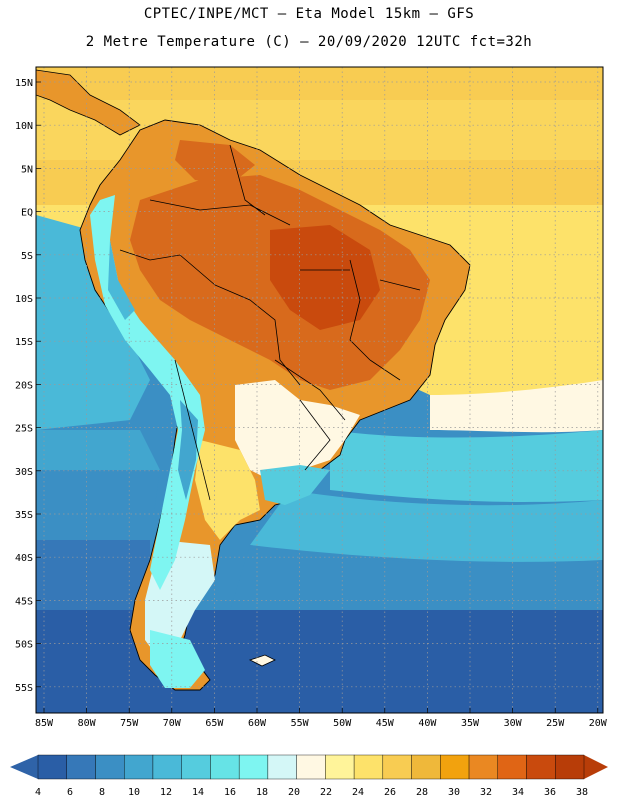 This screenshot has height=800, width=618. I want to click on lon-label: 25W, so click(555, 723).